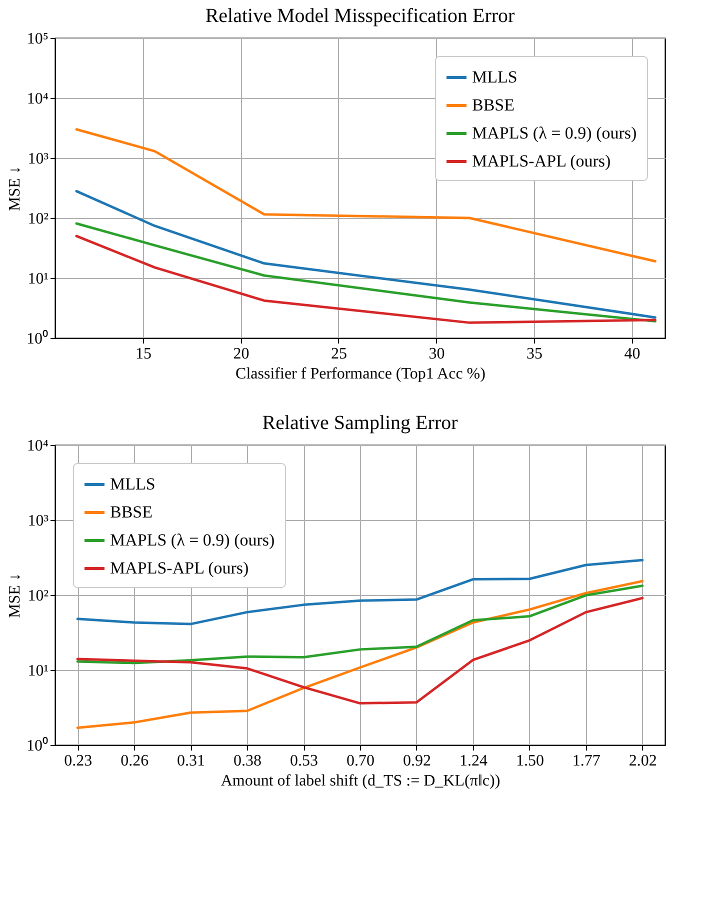 Image resolution: width=713 pixels, height=903 pixels. I want to click on x-tick-label: 1.50, so click(530, 761).